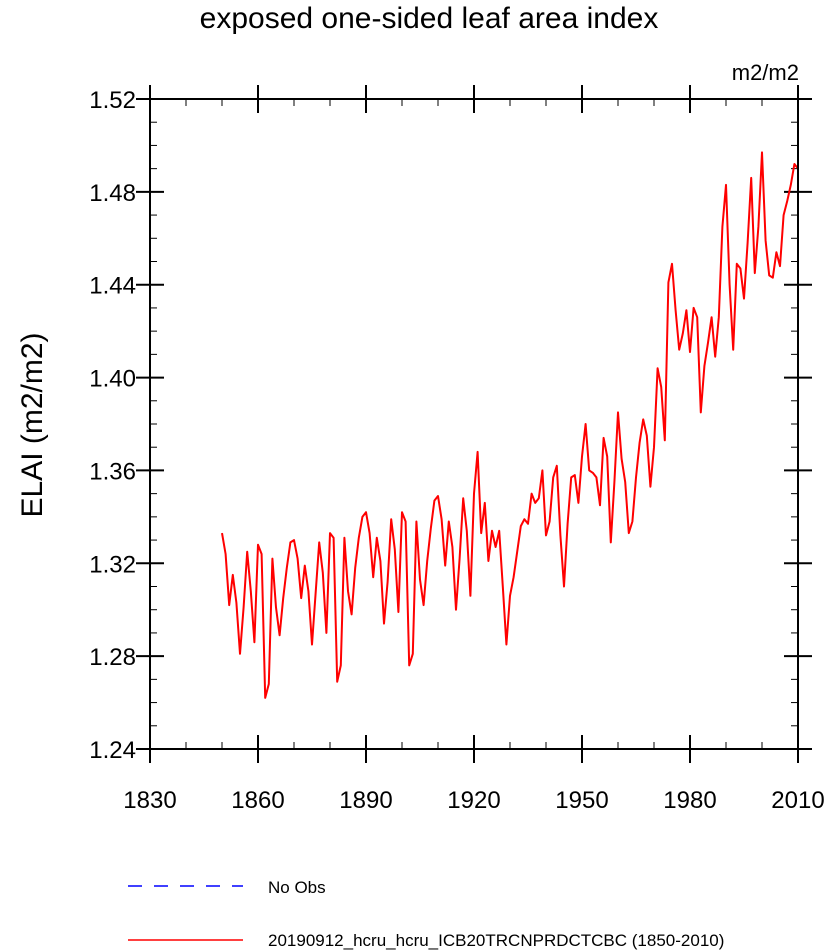 This screenshot has width=830, height=952. What do you see at coordinates (581, 800) in the screenshot?
I see `x-tick-label: 1950` at bounding box center [581, 800].